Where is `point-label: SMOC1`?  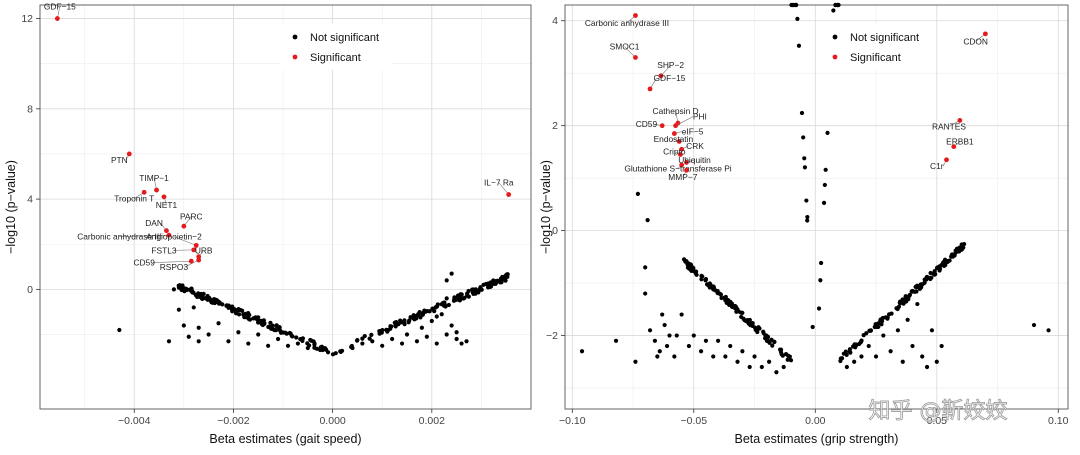
point-label: SMOC1 is located at coordinates (625, 47).